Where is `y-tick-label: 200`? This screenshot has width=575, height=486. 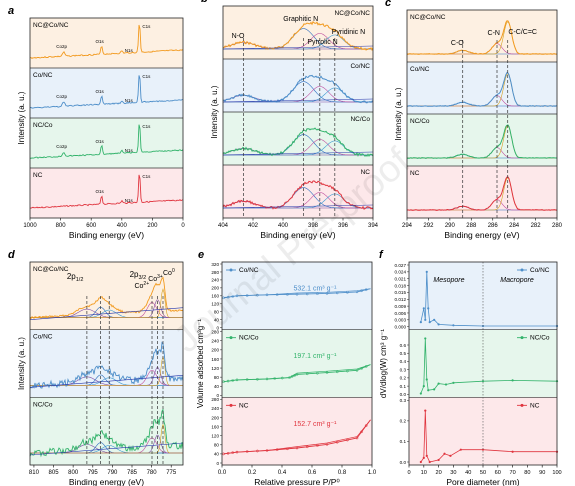
y-tick-label: 200 is located at coordinates (215, 350).